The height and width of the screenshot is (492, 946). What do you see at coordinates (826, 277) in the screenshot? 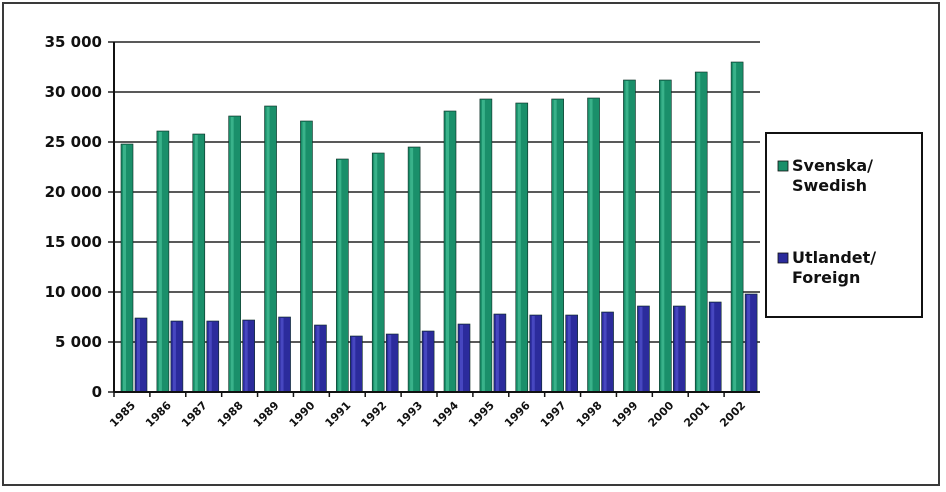
I see `legend-label: Foreign` at bounding box center [826, 277].